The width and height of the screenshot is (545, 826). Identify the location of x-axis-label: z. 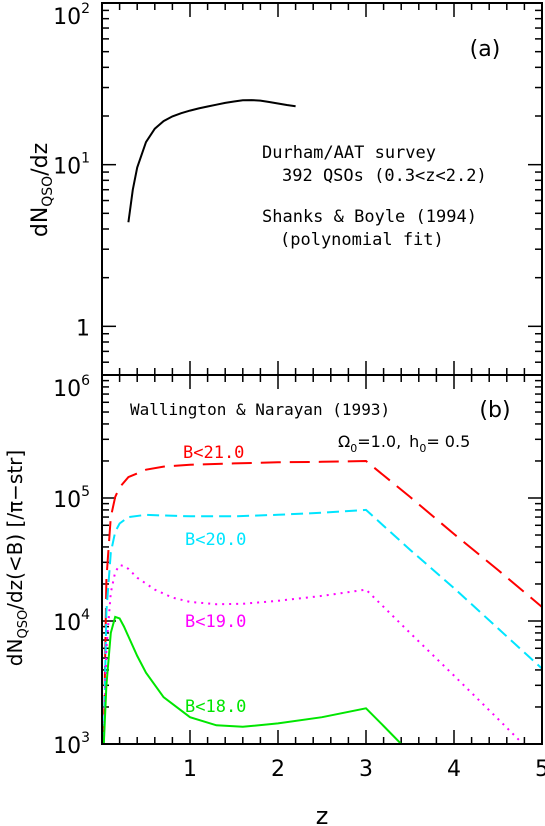
(322, 814).